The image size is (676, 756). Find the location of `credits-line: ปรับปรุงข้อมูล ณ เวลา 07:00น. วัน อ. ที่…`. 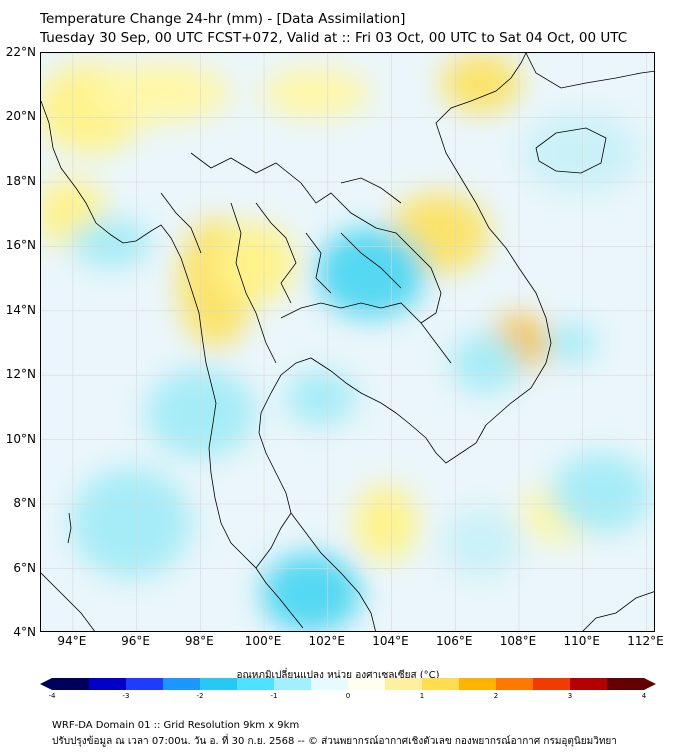

credits-line: ปรับปรุงข้อมูล ณ เวลา 07:00น. วัน อ. ที่… is located at coordinates (334, 741).